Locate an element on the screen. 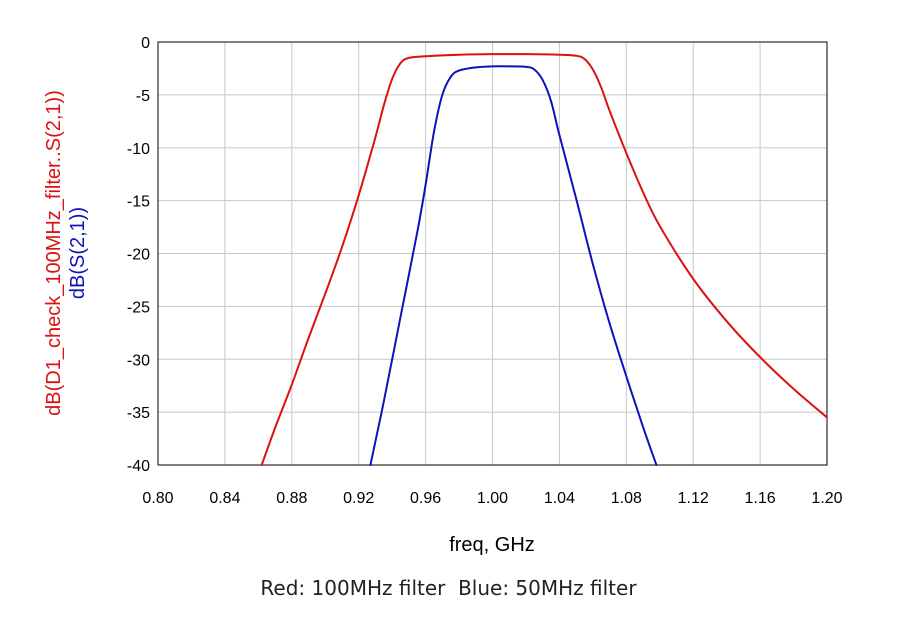 Image resolution: width=897 pixels, height=617 pixels. x-tick-label: 1.00 is located at coordinates (492, 498).